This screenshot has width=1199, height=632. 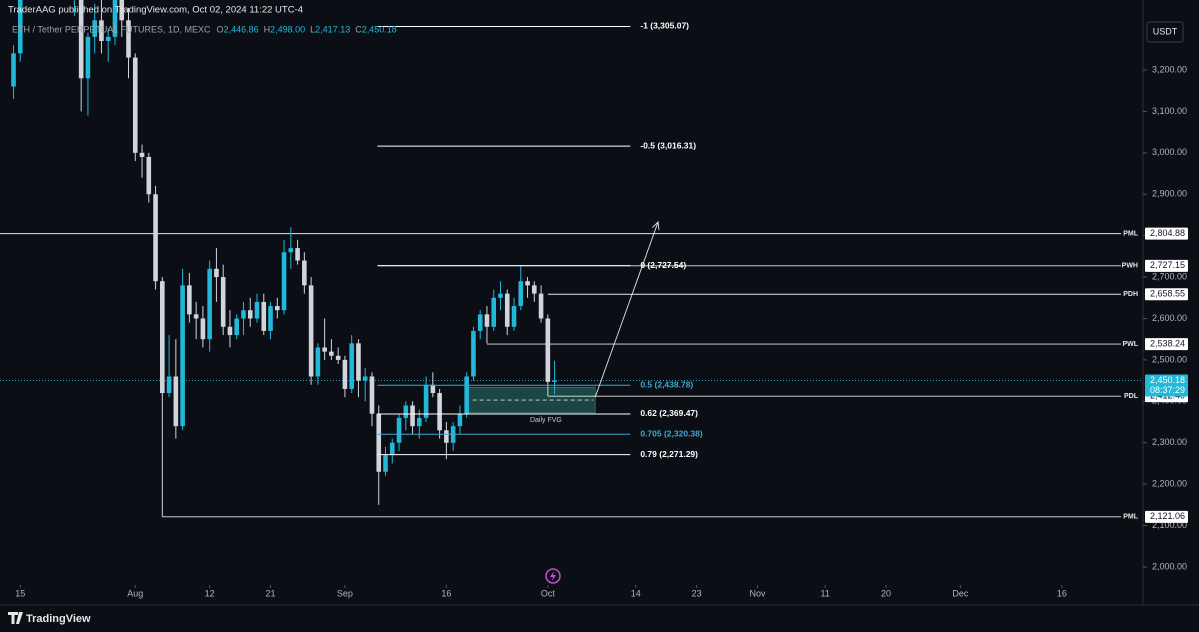 I want to click on currency: USDT, so click(x=1165, y=31).